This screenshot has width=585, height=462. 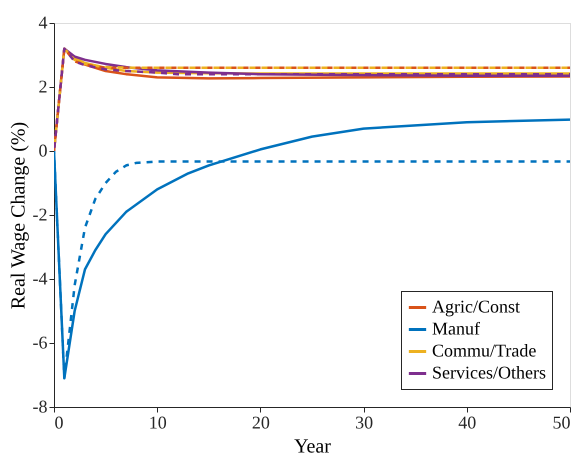 What do you see at coordinates (43, 150) in the screenshot?
I see `y-tick-label: 0` at bounding box center [43, 150].